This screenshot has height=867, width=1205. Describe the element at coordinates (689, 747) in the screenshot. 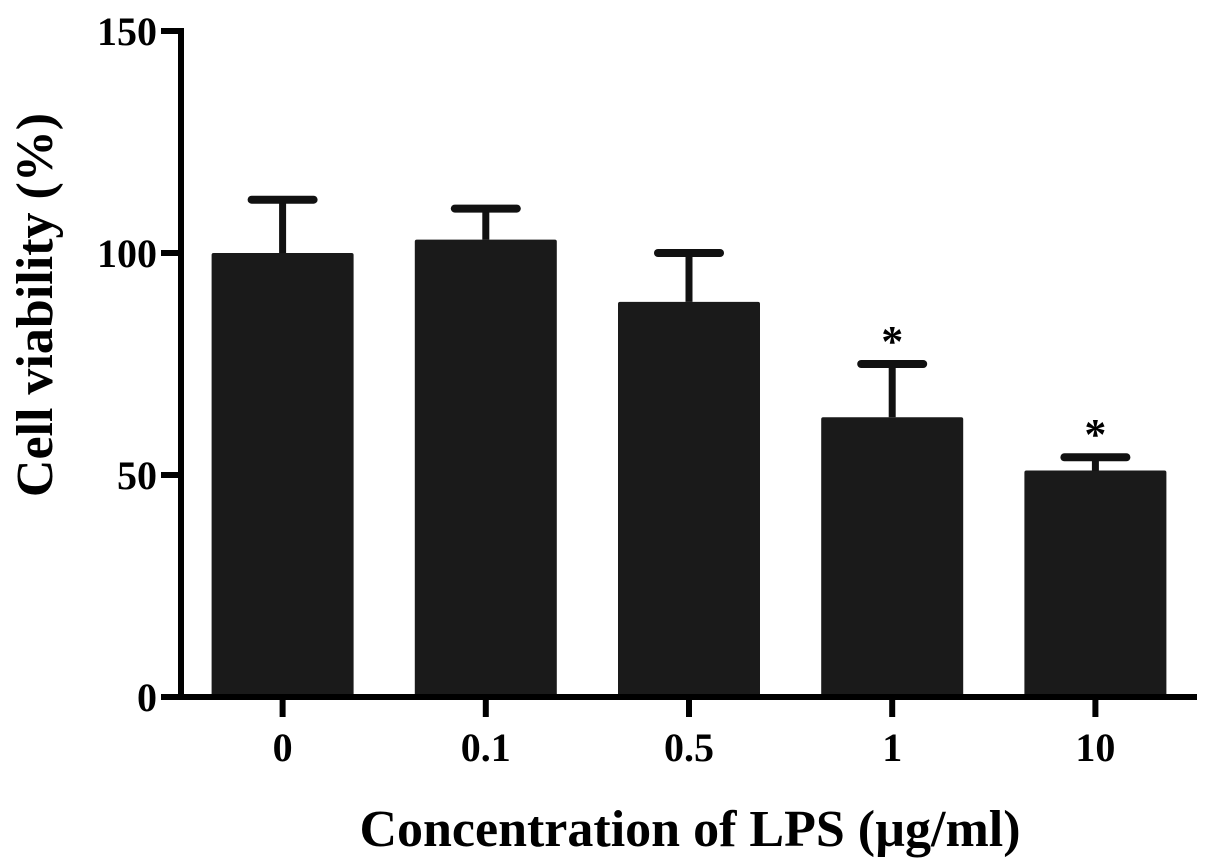

I see `x-tick-label: 0.5` at that location.